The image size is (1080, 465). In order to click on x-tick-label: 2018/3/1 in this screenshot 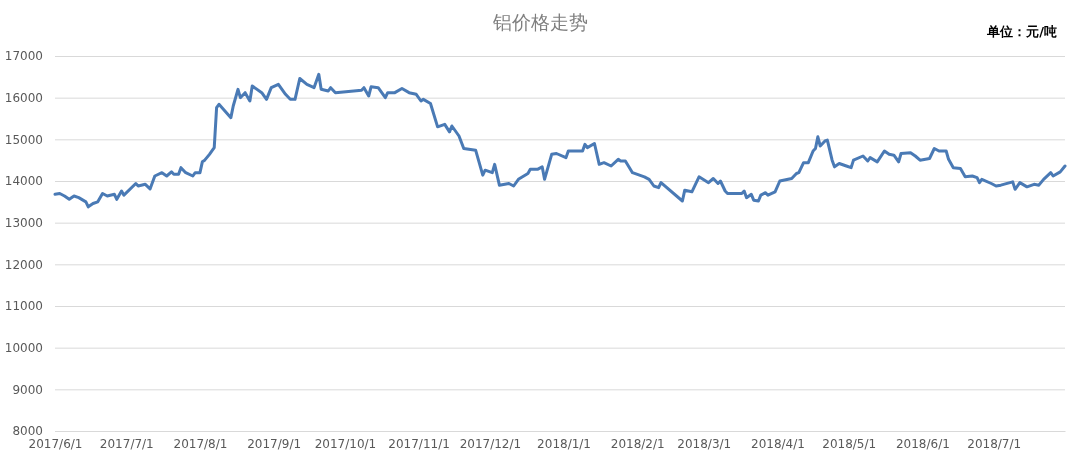, I will do `click(704, 443)`.